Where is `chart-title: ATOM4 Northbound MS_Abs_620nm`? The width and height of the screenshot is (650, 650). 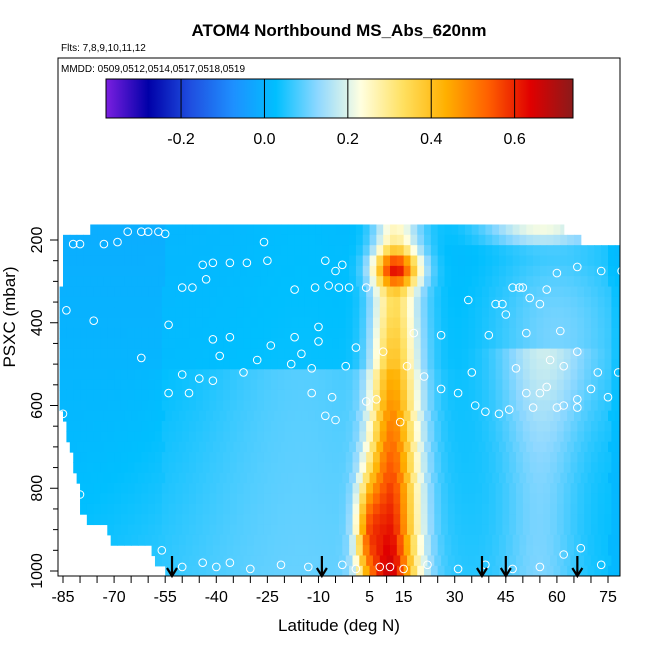
chart-title: ATOM4 Northbound MS_Abs_620nm is located at coordinates (338, 30).